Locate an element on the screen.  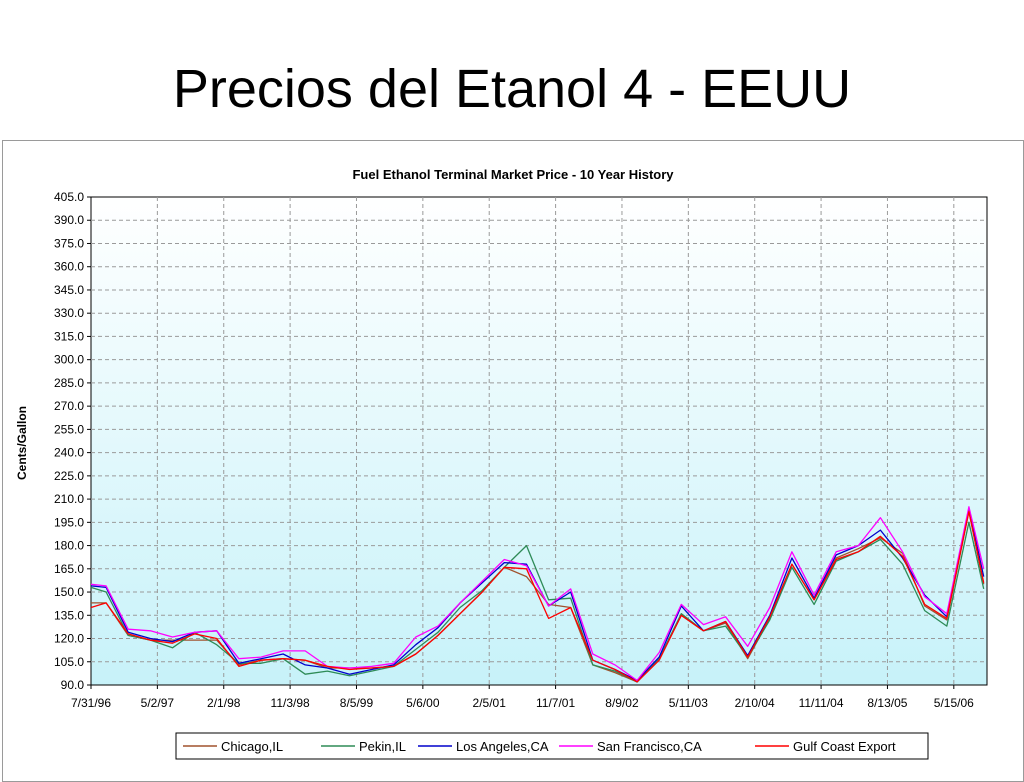
y-tick-label: 345.0 is located at coordinates (69, 290).